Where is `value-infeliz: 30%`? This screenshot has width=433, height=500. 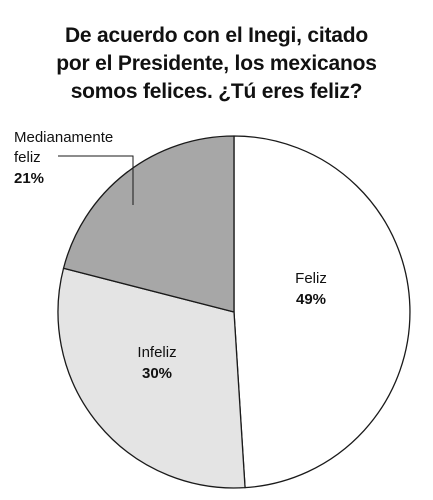 value-infeliz: 30% is located at coordinates (157, 373).